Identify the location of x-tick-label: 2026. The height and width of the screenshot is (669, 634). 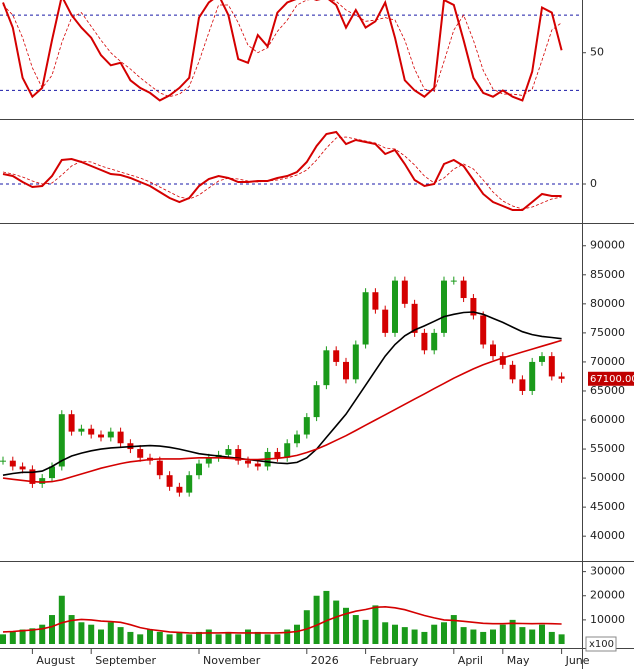
(325, 660).